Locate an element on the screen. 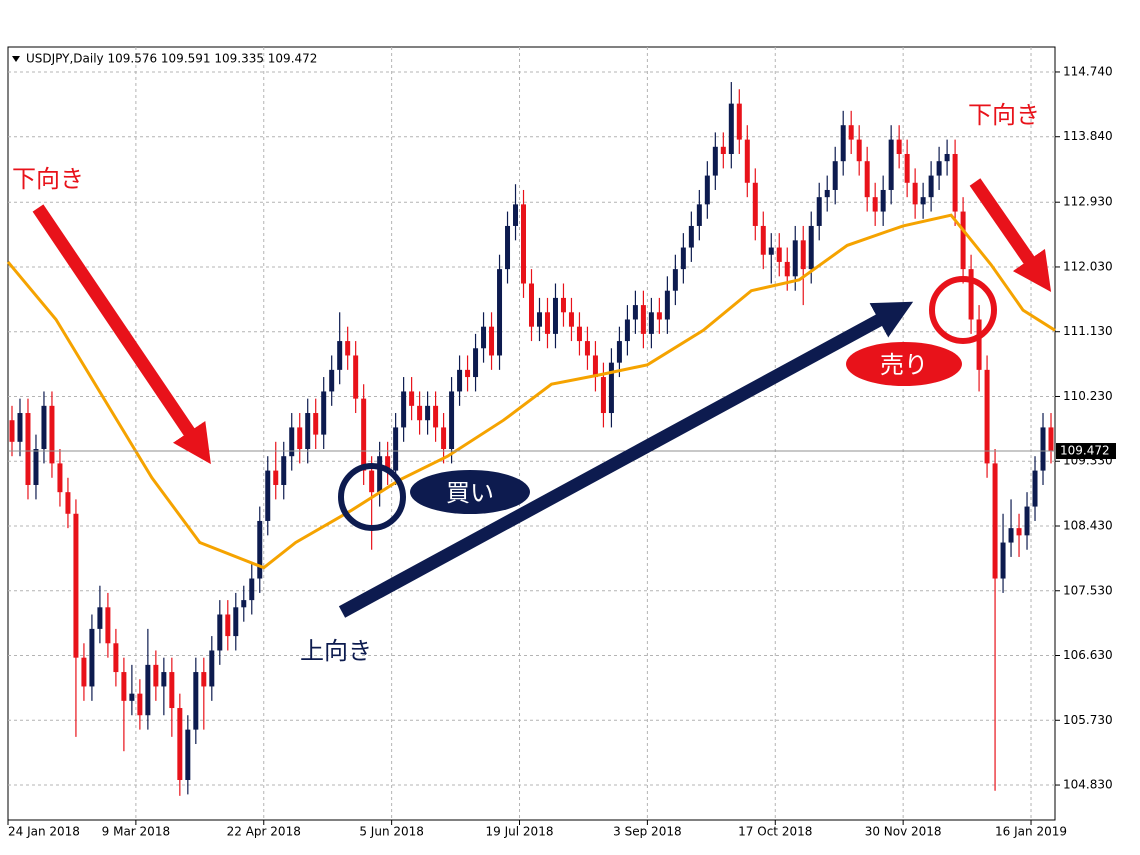 The image size is (1140, 855). arrow-down-left is located at coordinates (121, 334).